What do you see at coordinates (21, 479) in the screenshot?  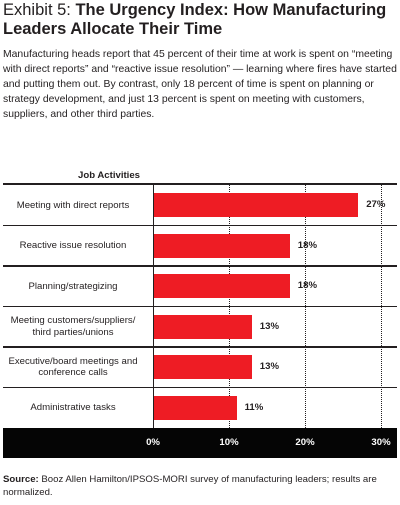 I see `source-label: Source:` at bounding box center [21, 479].